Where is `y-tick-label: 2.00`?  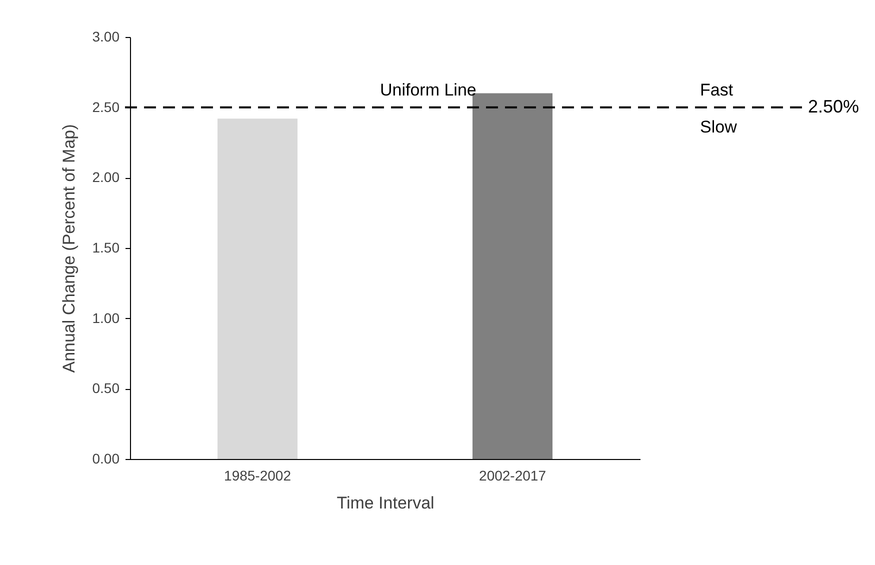
y-tick-label: 2.00 is located at coordinates (106, 177).